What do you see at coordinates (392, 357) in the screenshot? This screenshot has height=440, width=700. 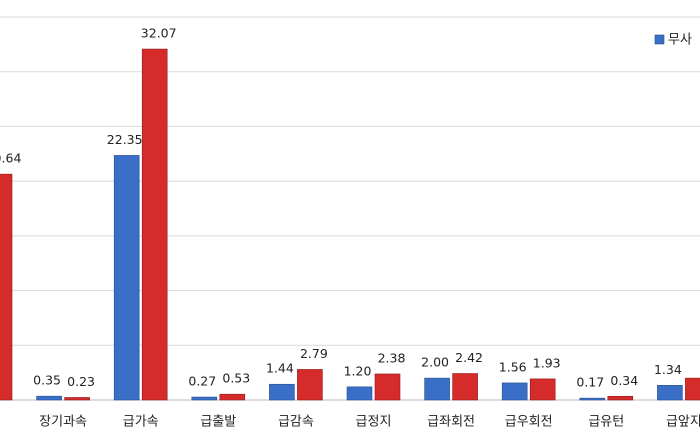 I see `value-label: 2.38` at bounding box center [392, 357].